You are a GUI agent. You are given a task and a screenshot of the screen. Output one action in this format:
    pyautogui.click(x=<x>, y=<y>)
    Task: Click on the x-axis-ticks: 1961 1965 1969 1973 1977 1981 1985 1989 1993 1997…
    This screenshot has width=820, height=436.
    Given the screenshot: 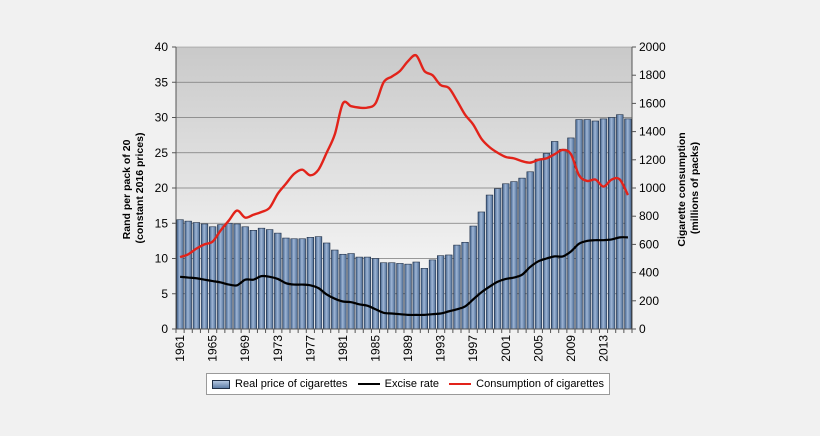 What is the action you would take?
    pyautogui.click(x=403, y=345)
    